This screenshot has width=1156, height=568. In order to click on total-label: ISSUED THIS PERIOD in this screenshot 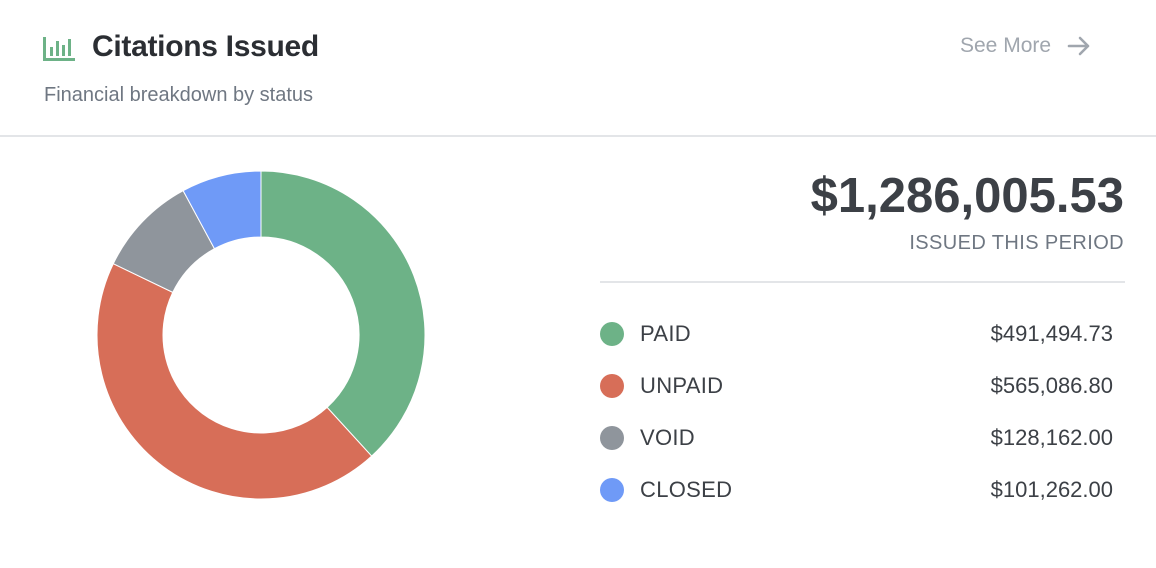, I will do `click(1016, 243)`.